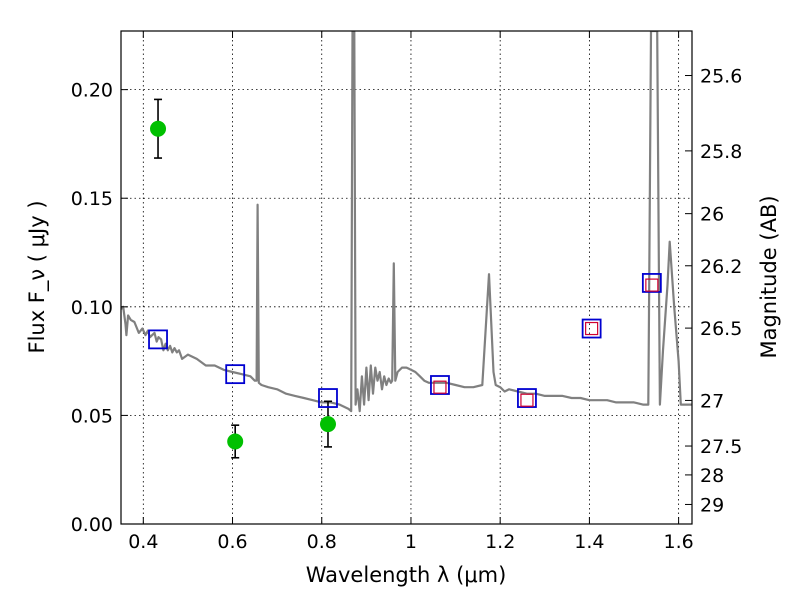 This screenshot has width=800, height=600. I want to click on y-tick-label: 0.05, so click(92, 416).